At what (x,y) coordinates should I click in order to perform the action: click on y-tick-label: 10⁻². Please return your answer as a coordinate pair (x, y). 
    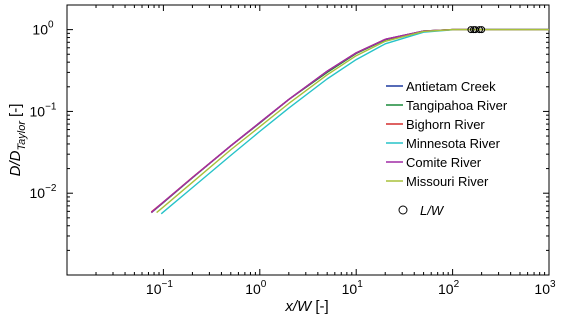
    Looking at the image, I should click on (43, 192).